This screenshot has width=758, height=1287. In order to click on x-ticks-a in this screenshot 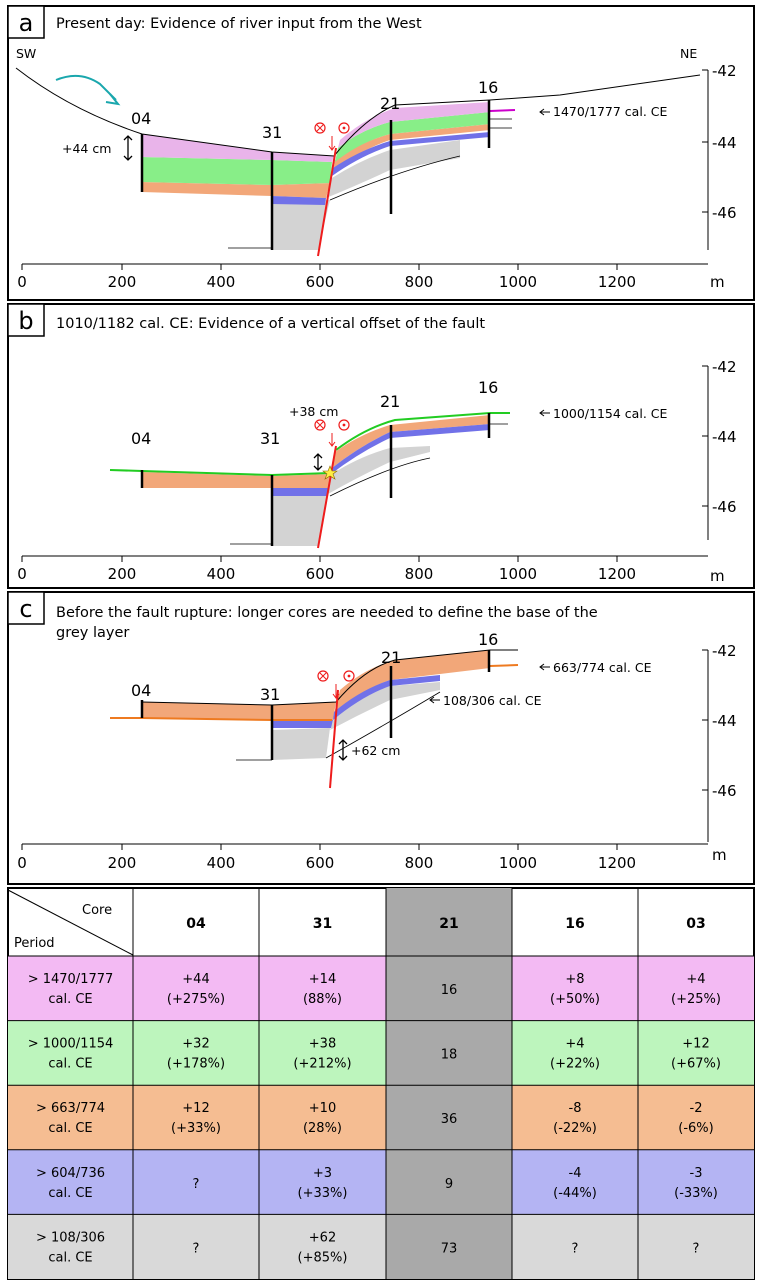, I will do `click(319, 267)`.